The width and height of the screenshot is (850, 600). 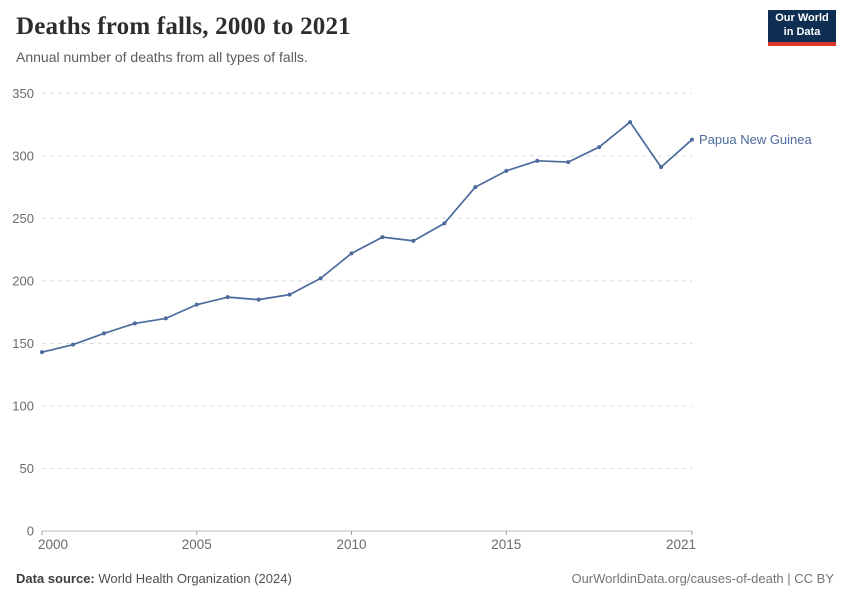 What do you see at coordinates (23, 343) in the screenshot?
I see `y-axis-label-150: 150` at bounding box center [23, 343].